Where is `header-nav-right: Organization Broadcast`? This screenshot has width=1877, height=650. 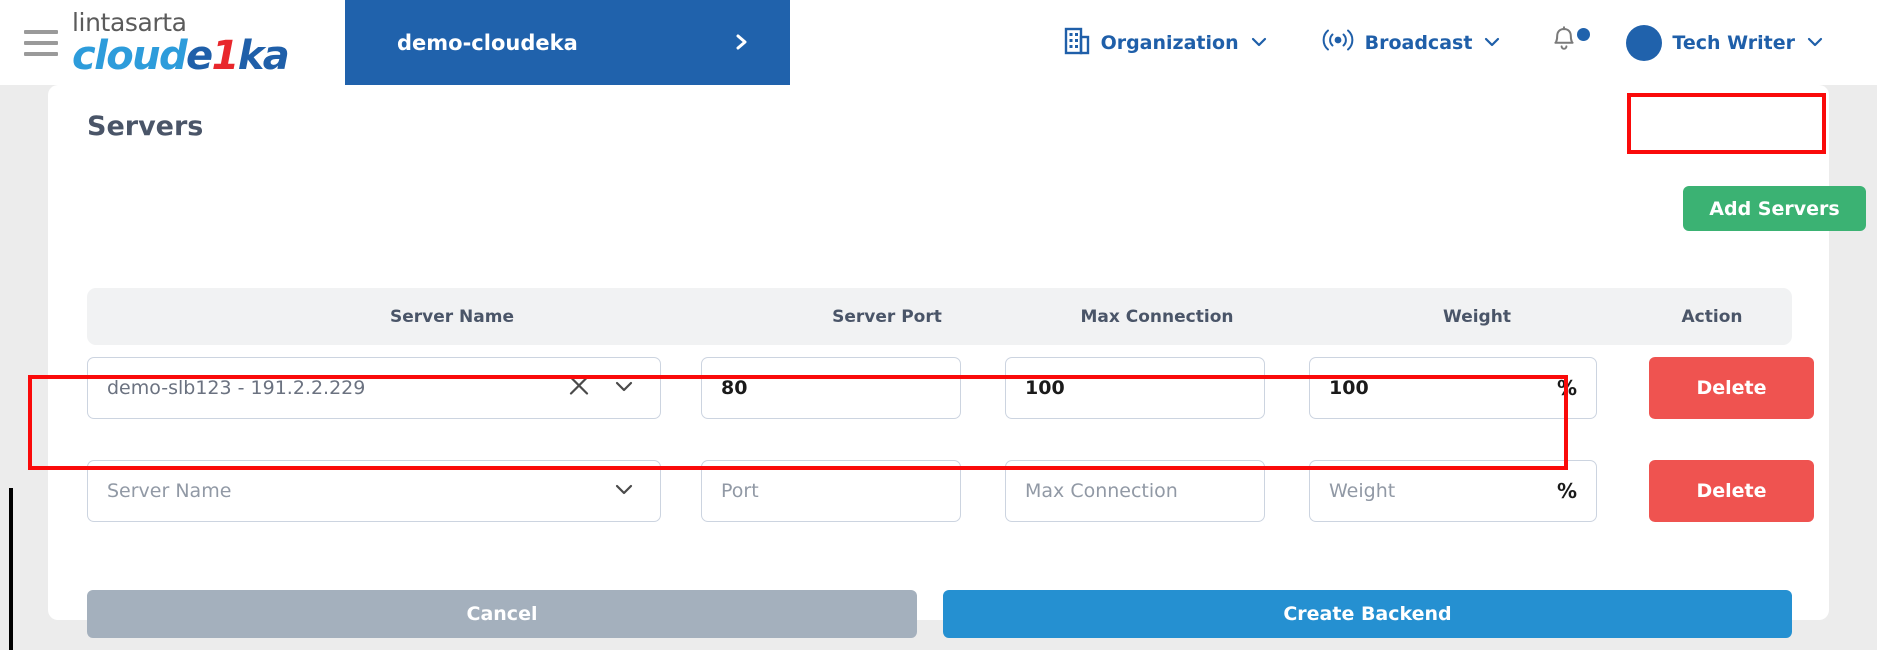
header-nav-right: Organization Broadcast is located at coordinates (1444, 42).